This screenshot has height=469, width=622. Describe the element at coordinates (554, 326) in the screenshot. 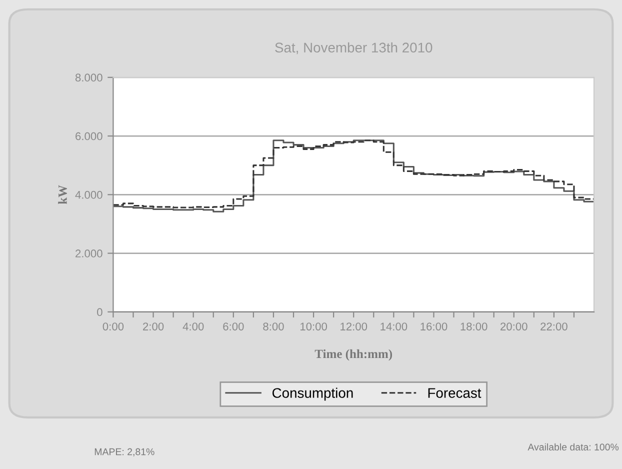

I see `x-tick-label: 22:00` at that location.